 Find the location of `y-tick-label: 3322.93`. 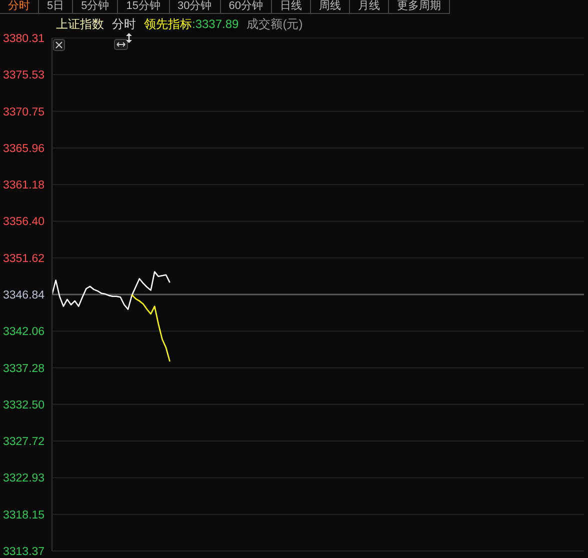

y-tick-label: 3322.93 is located at coordinates (24, 478).